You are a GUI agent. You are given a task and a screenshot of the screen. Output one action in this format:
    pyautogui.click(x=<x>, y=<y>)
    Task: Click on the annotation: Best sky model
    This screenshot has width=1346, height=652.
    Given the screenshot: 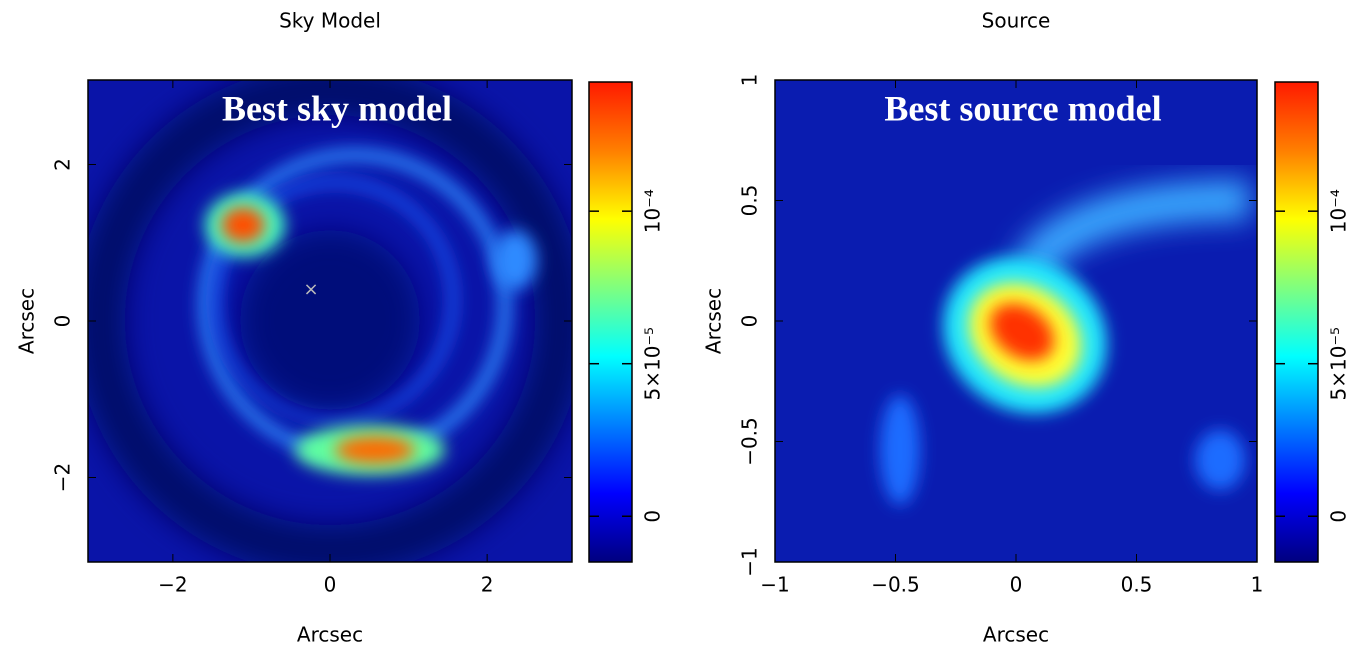 What is the action you would take?
    pyautogui.click(x=337, y=108)
    